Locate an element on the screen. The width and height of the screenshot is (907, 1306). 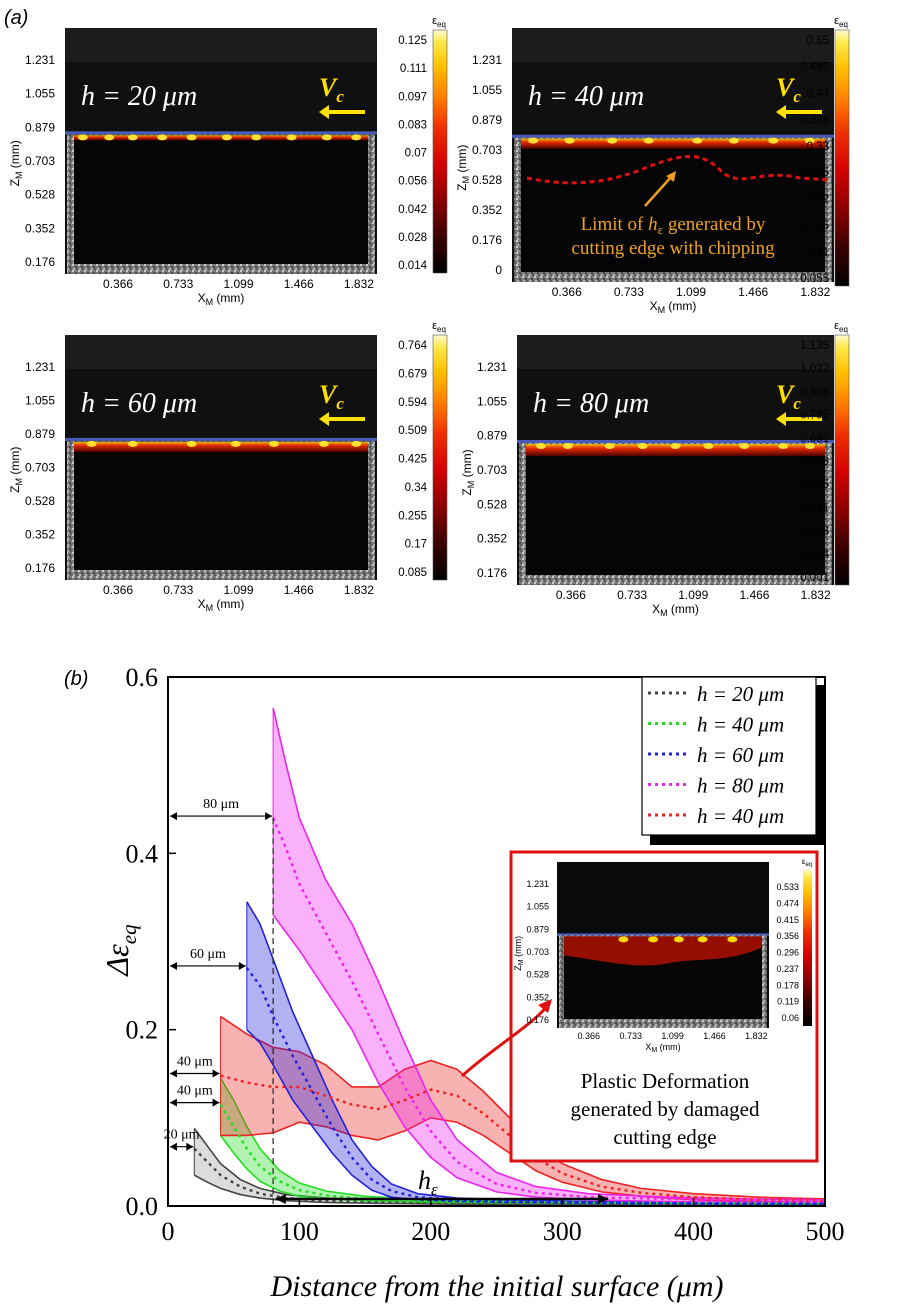
legend-box is located at coordinates (729, 756).